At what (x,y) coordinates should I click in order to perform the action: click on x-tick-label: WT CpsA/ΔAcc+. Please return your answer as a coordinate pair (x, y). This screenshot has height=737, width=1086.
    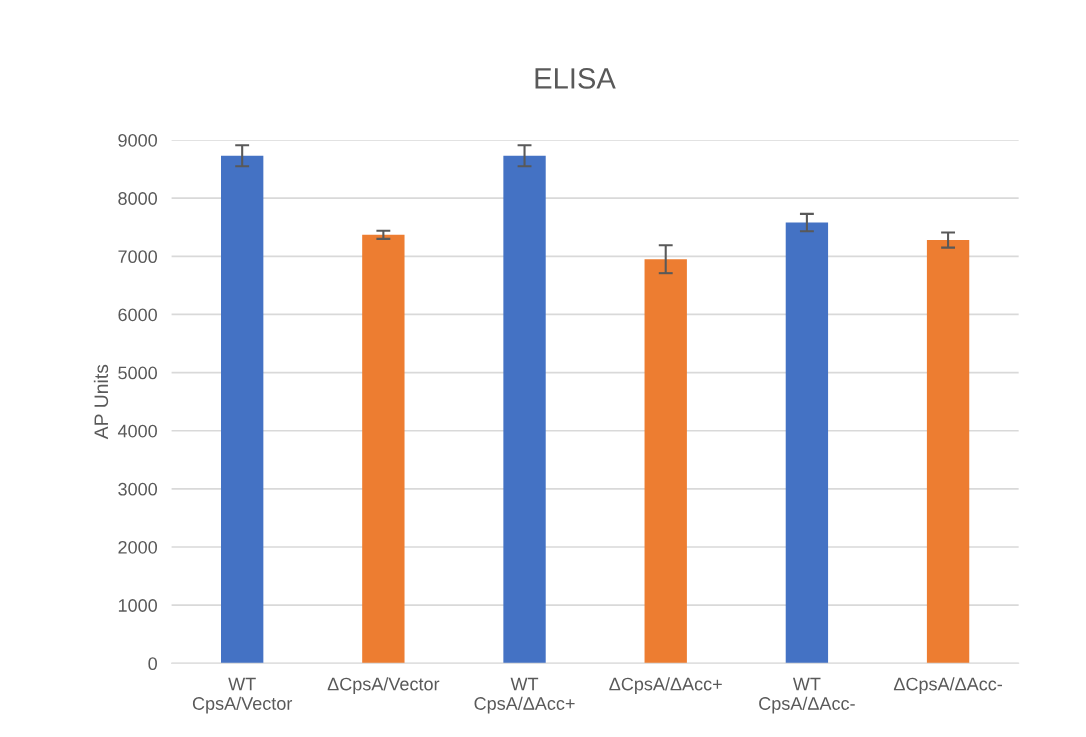
    Looking at the image, I should click on (524, 695).